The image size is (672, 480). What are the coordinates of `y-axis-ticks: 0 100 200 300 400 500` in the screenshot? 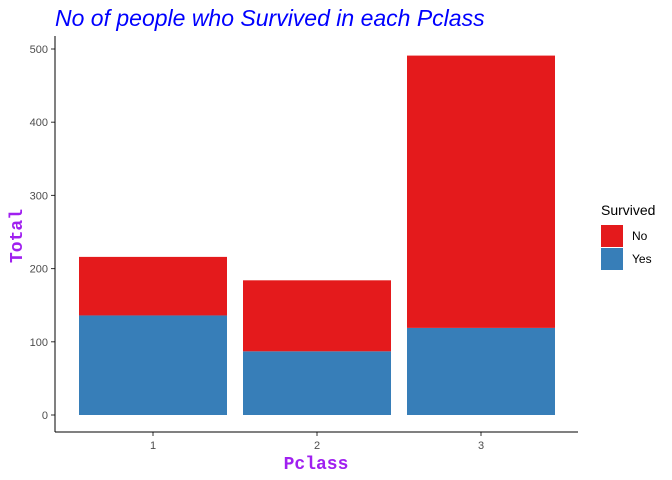 It's located at (42, 233).